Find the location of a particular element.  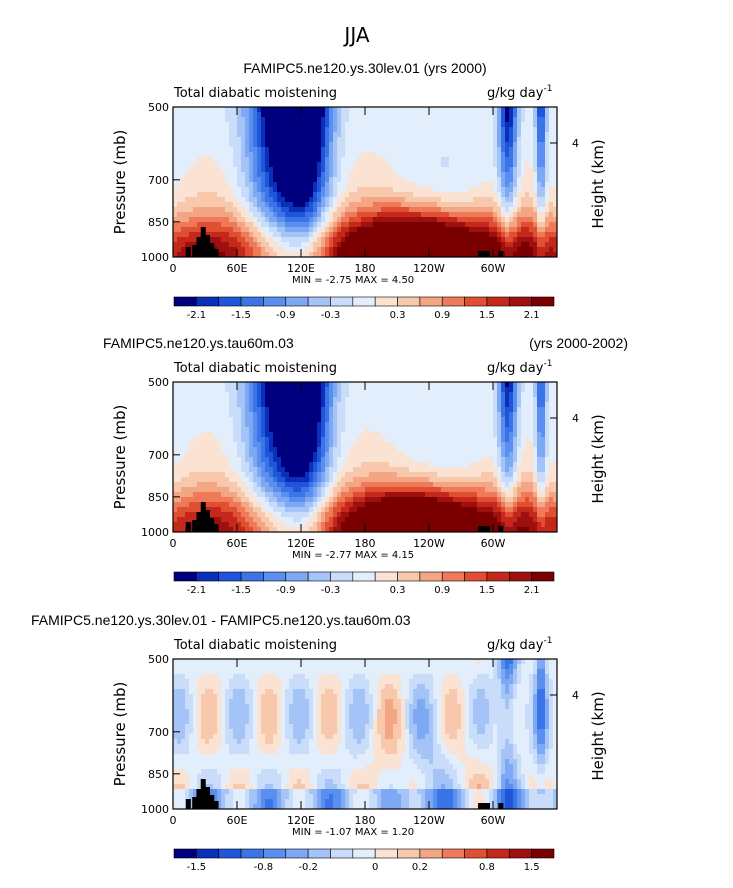

min-max-stats: MIN = -1.07 MAX = 1.20 is located at coordinates (353, 832).